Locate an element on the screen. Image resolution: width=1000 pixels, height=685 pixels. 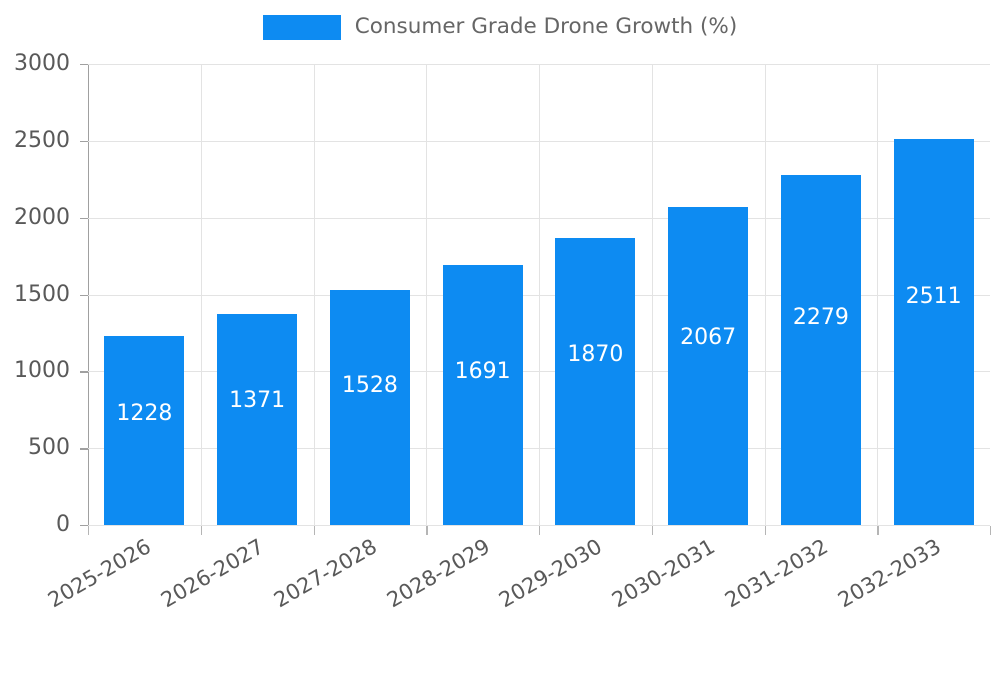
y-tick-label: 2500 is located at coordinates (42, 140).